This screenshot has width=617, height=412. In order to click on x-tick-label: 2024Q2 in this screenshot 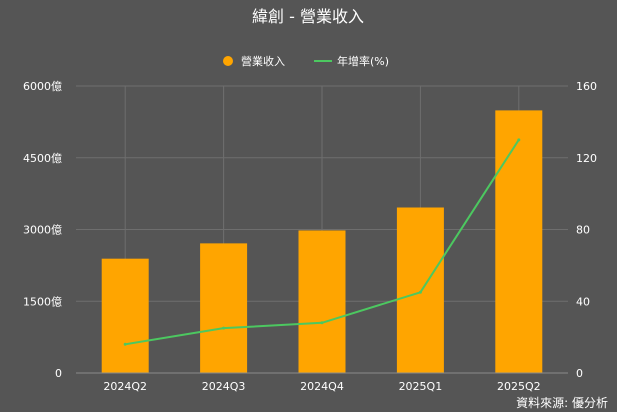, I will do `click(125, 386)`.